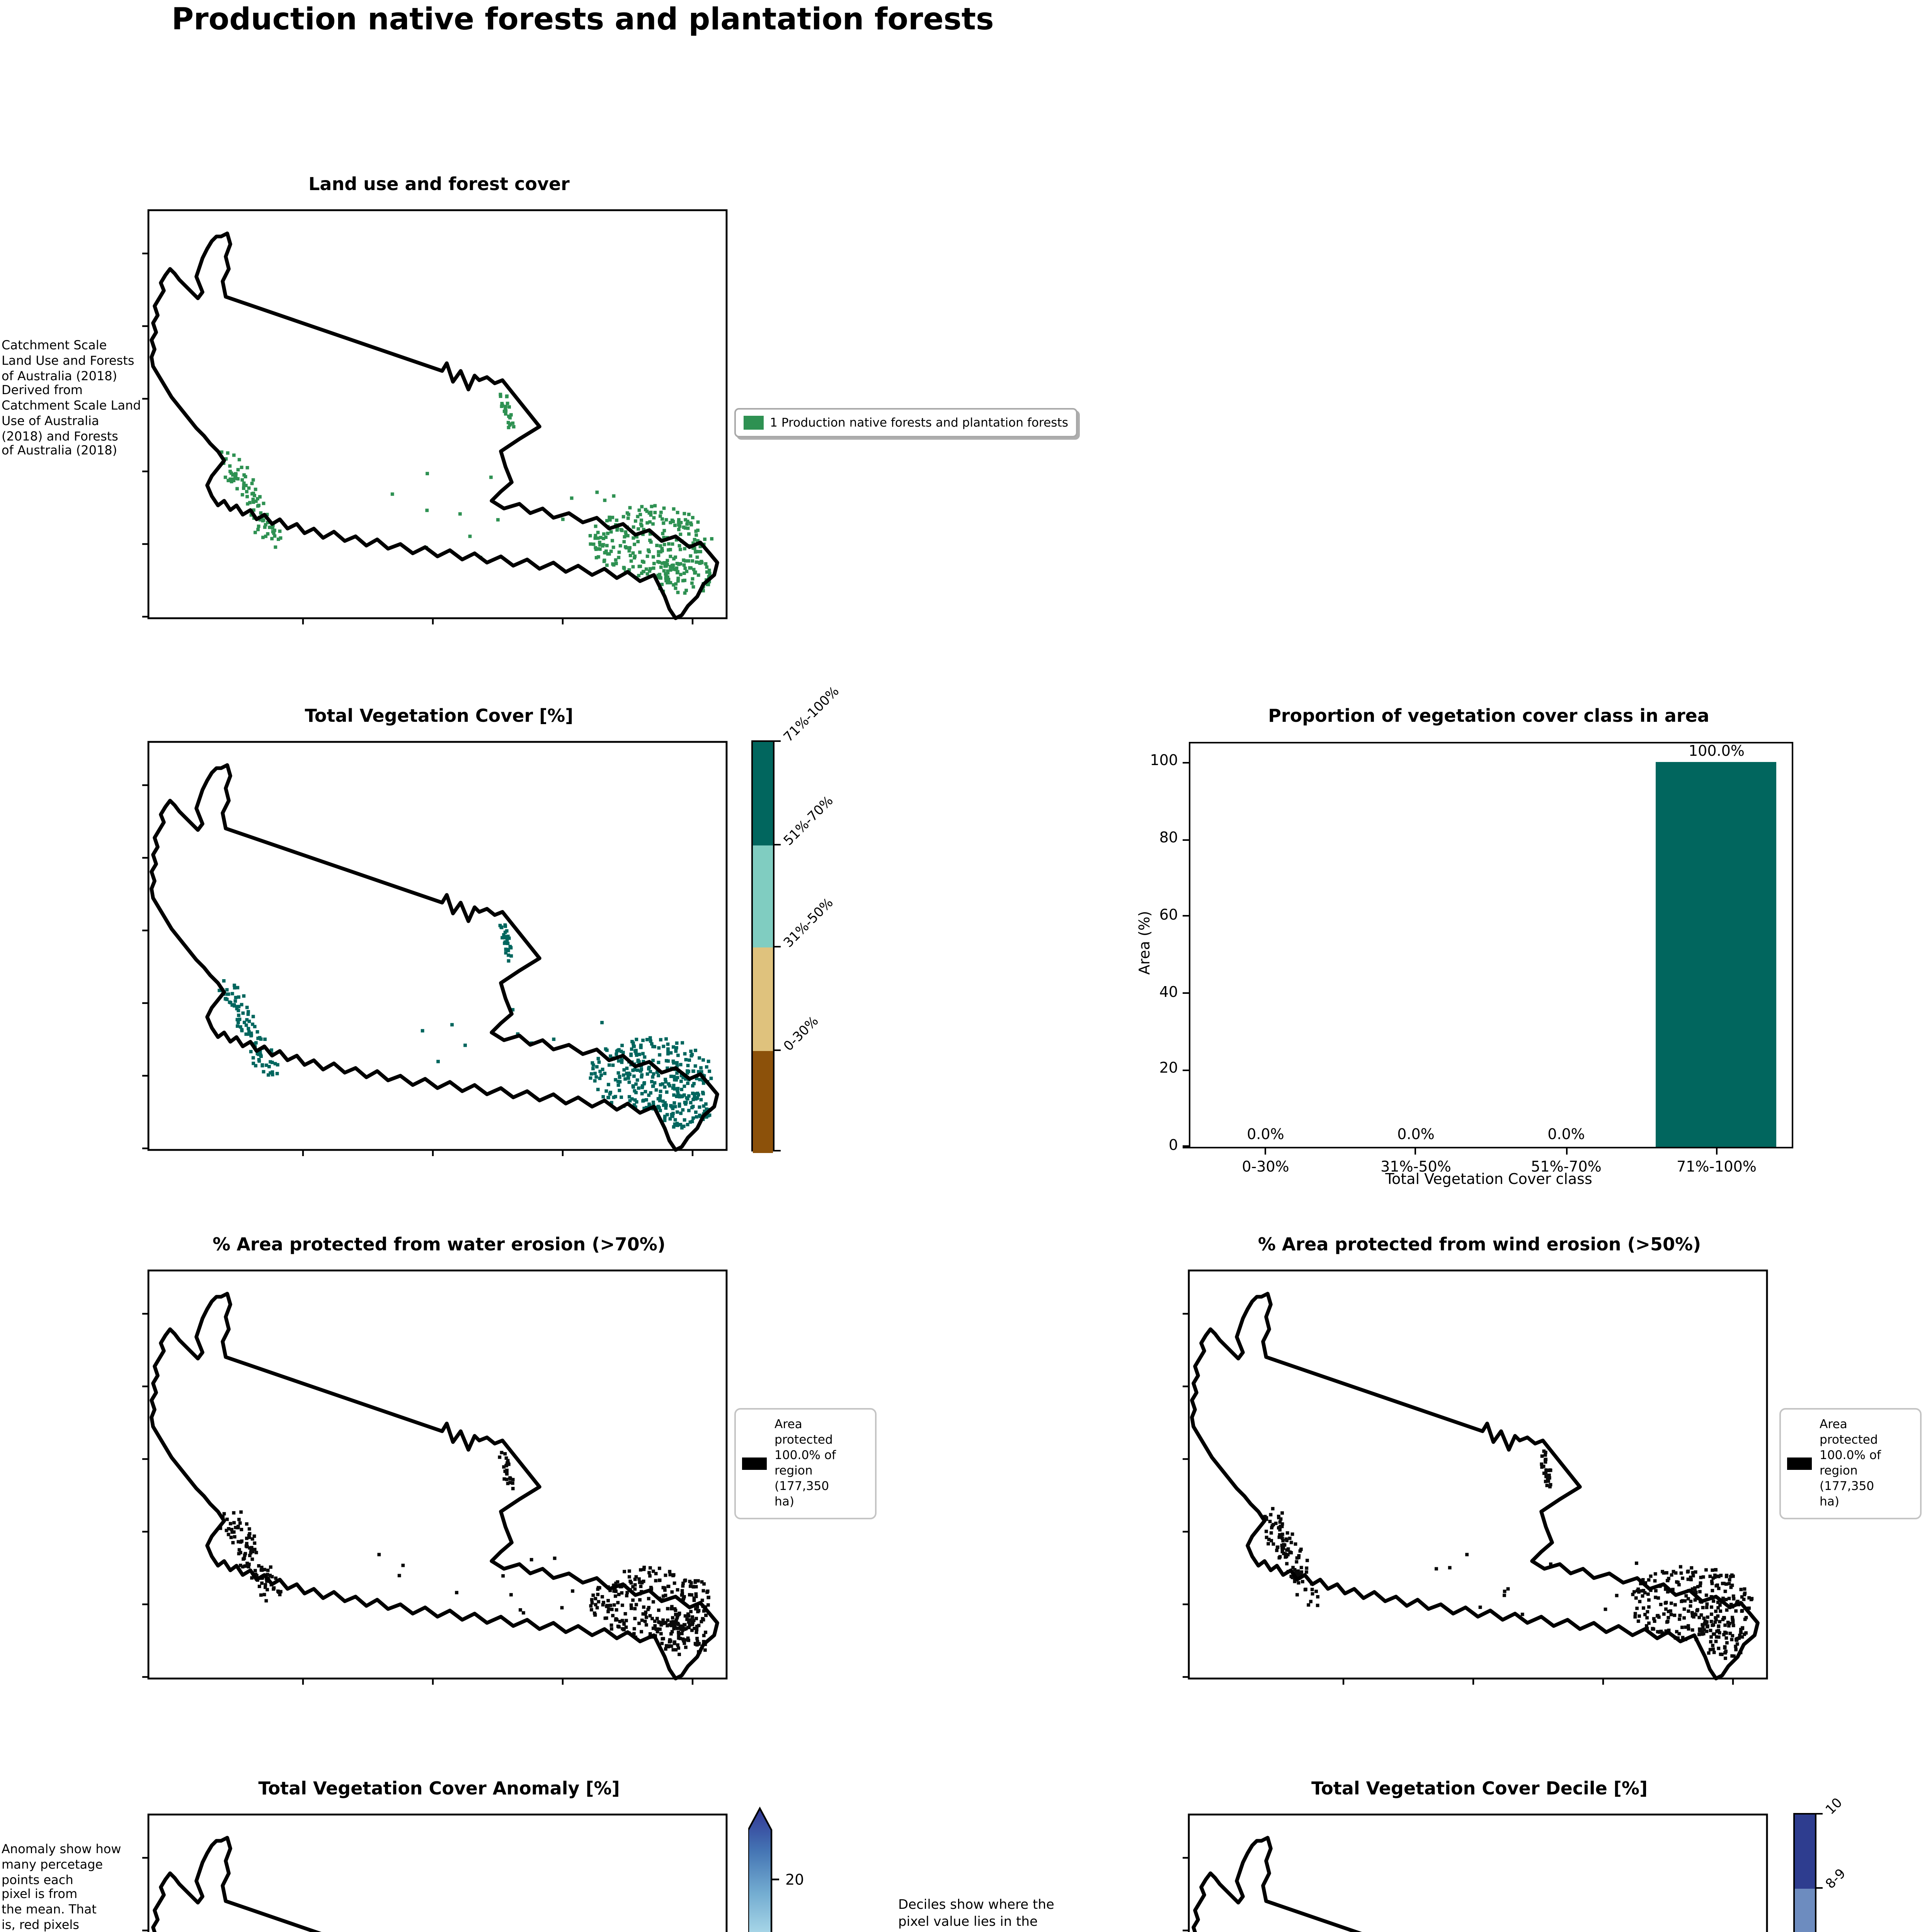  What do you see at coordinates (1168, 1070) in the screenshot?
I see `y-tick-label: 20` at bounding box center [1168, 1070].